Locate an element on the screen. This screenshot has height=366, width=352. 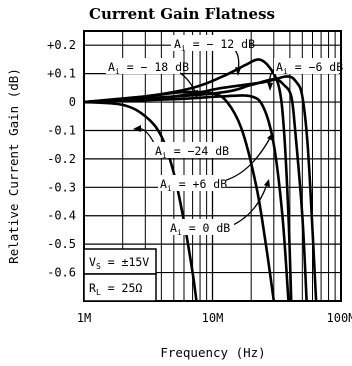
y-tick-label: +0.2 is located at coordinates (61, 45).